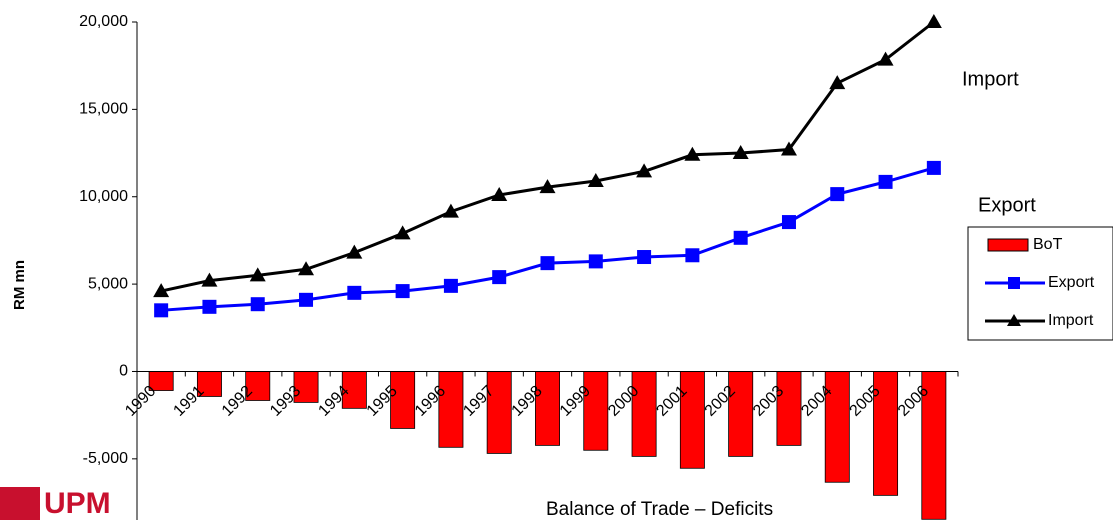 This screenshot has height=520, width=1113. I want to click on y-tick-label: 10,000, so click(103, 196).